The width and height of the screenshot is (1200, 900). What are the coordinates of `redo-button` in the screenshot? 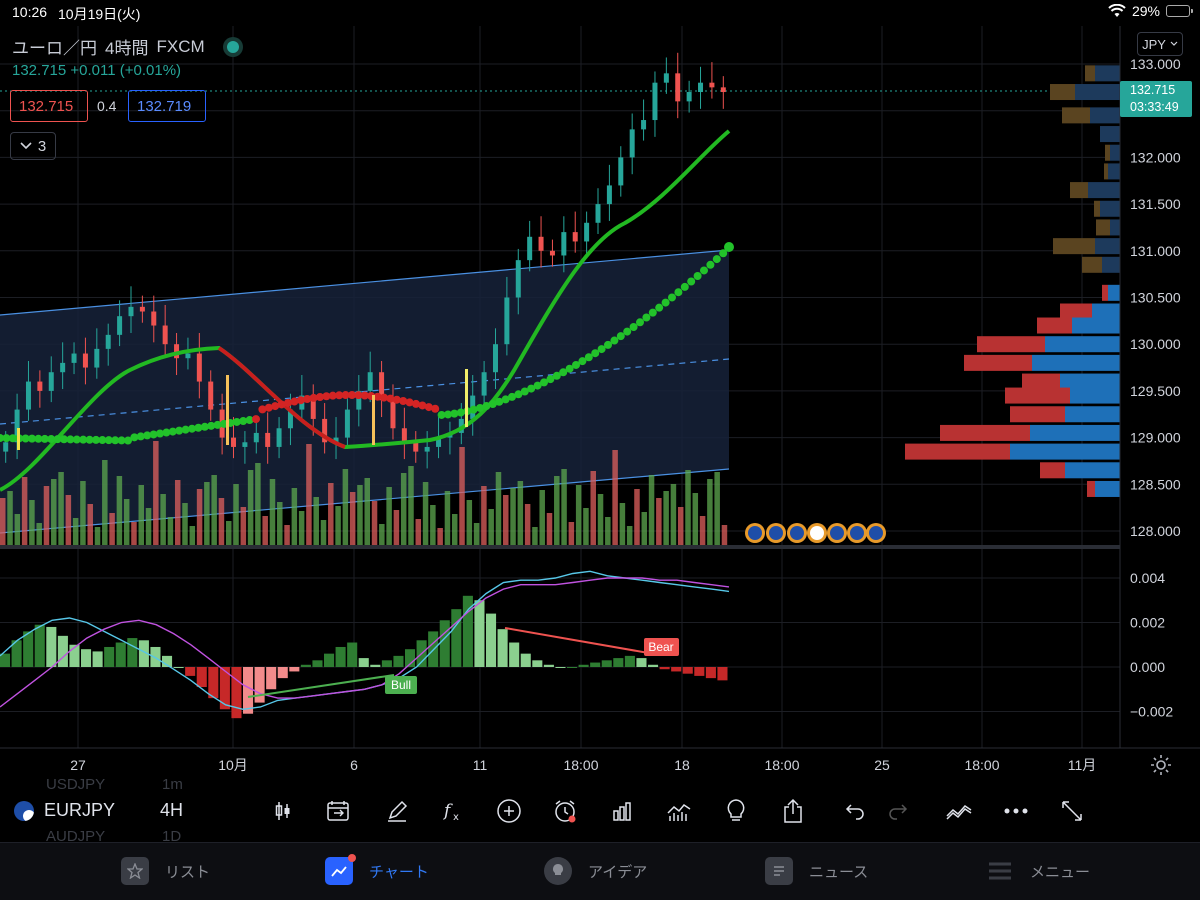 It's located at (898, 811).